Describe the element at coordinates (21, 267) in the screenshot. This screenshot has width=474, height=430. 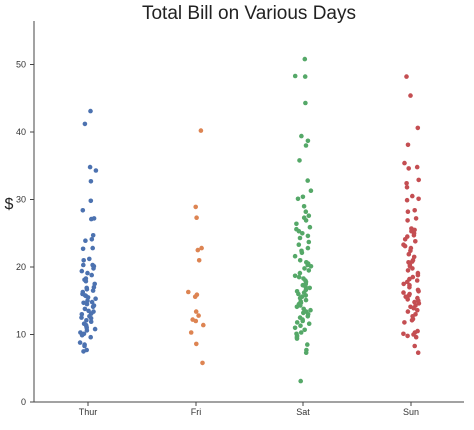
I see `y-tick-label: 20` at that location.